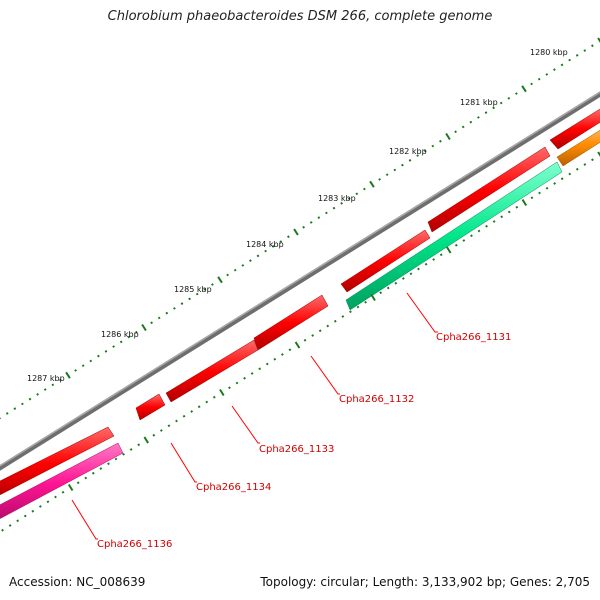 Image resolution: width=600 pixels, height=600 pixels. I want to click on tick-label-1281: 1281 kbp, so click(479, 102).